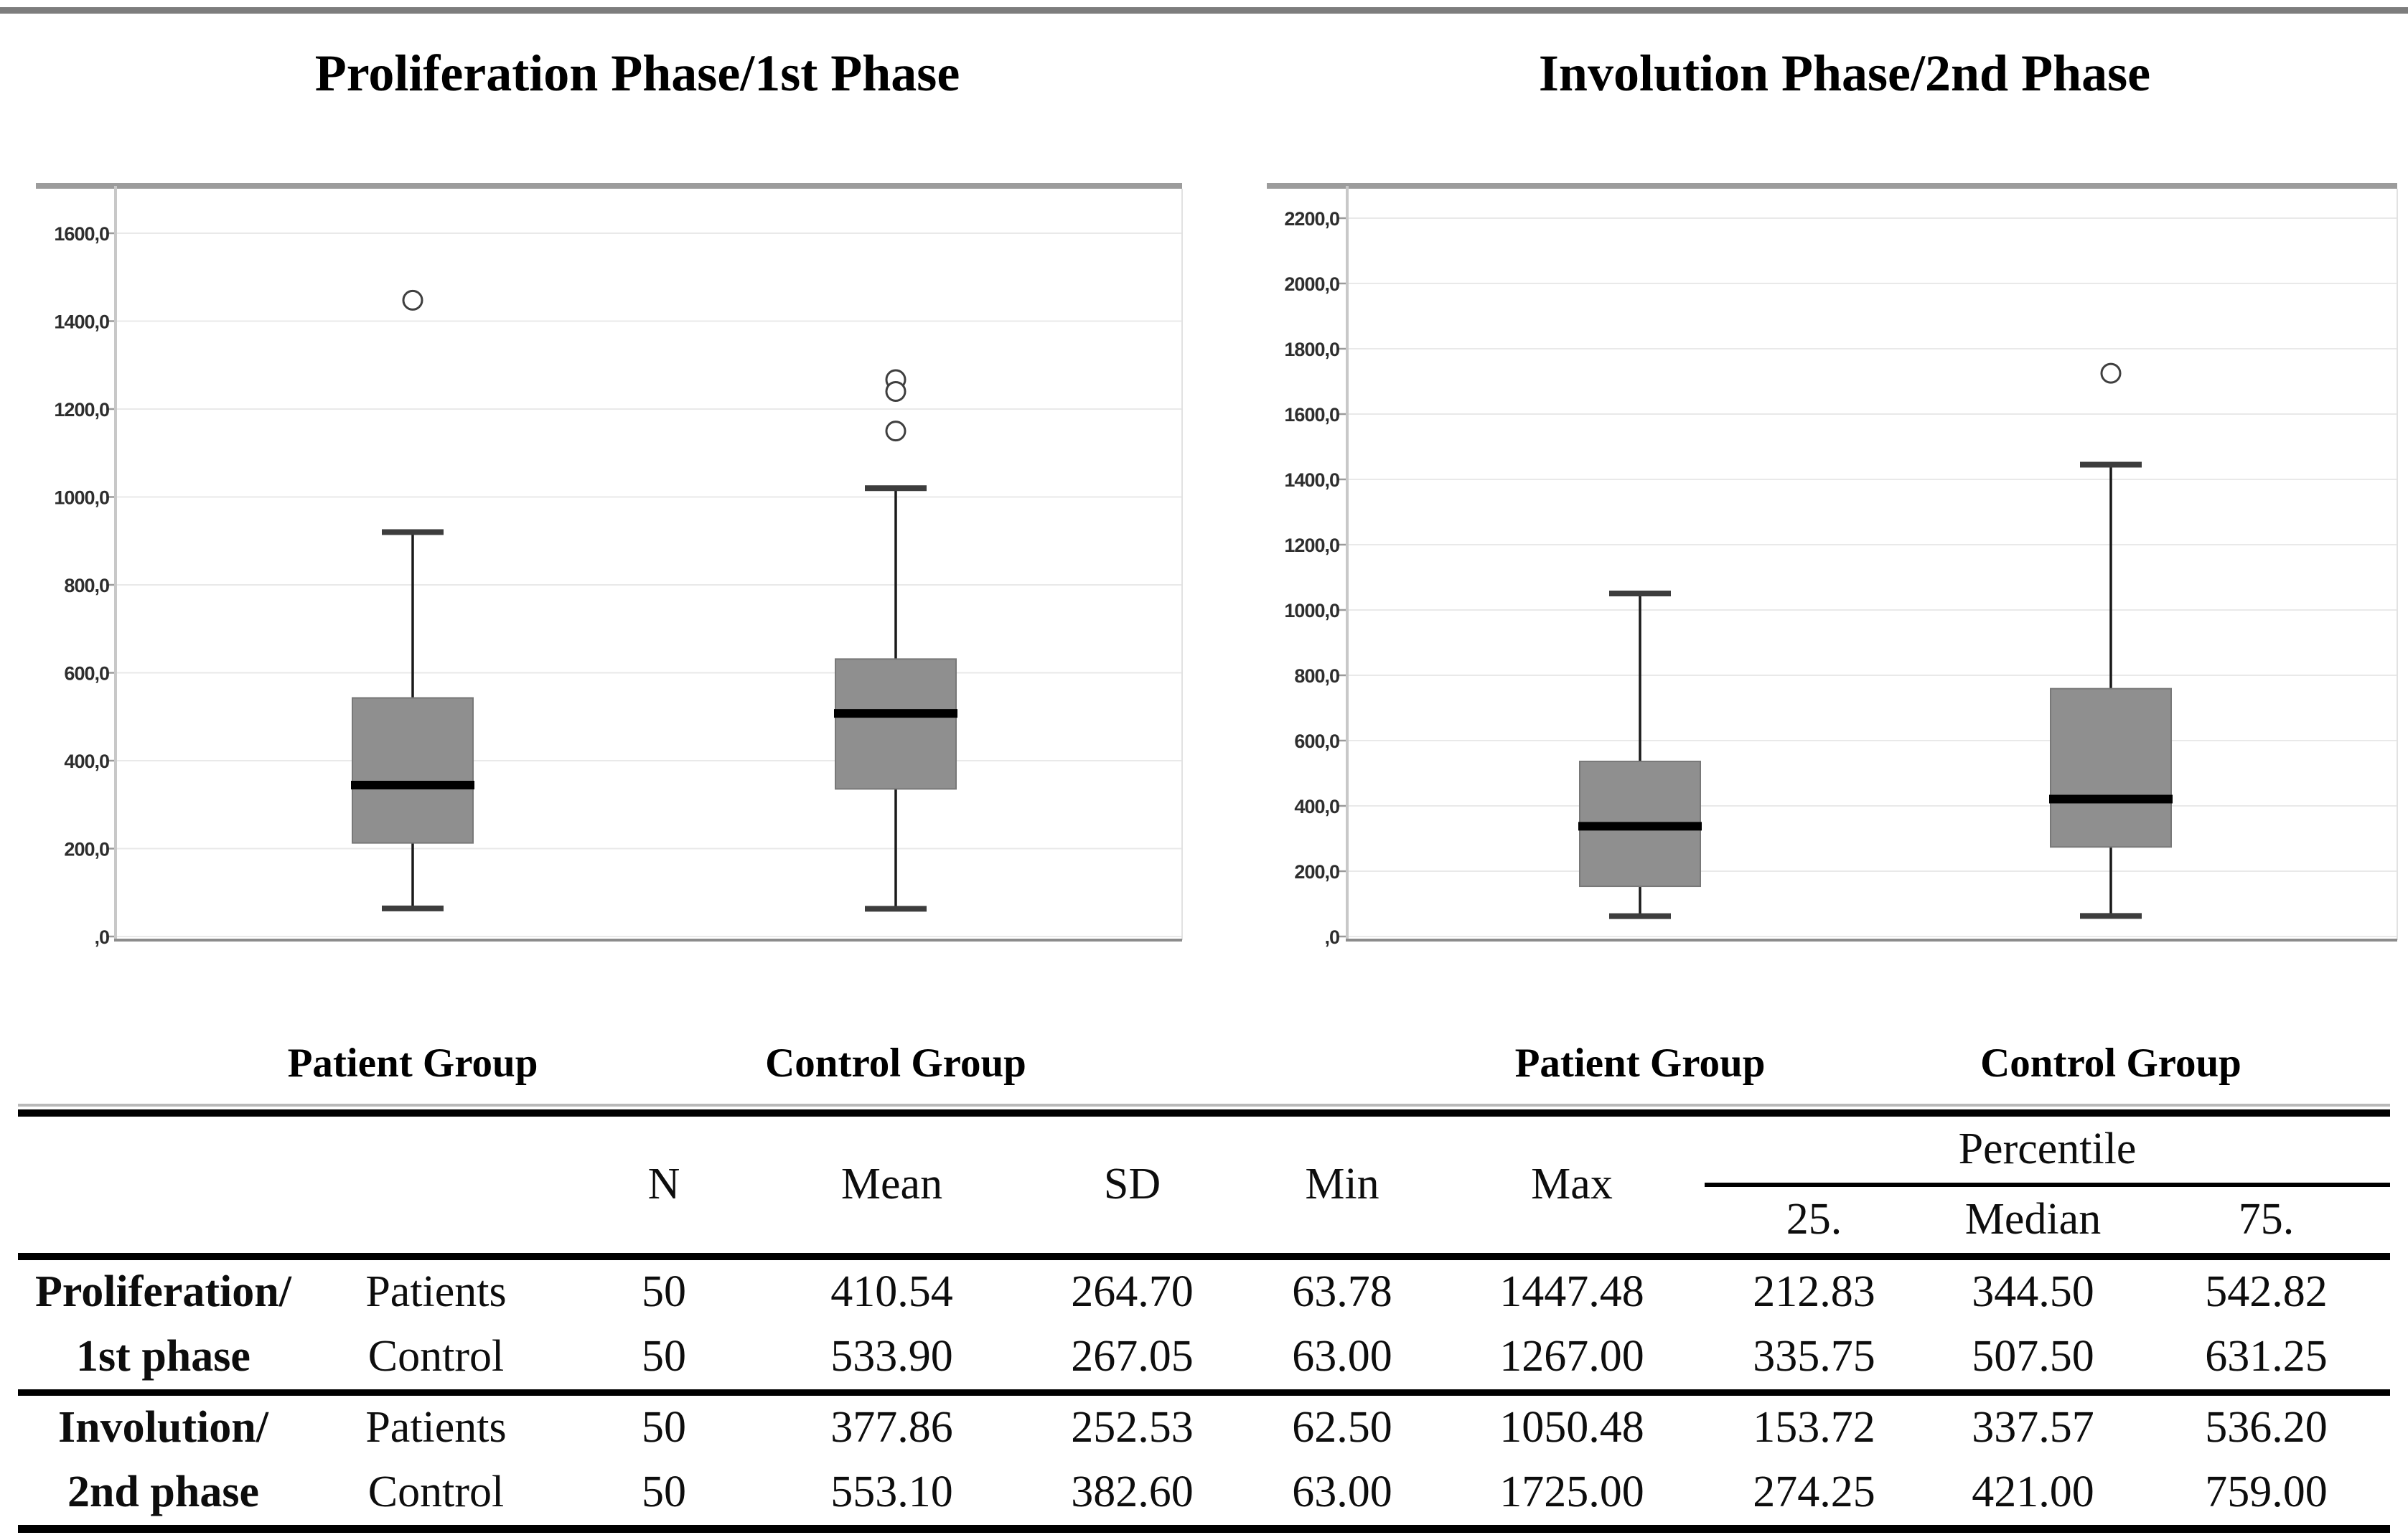 The image size is (2408, 1535). What do you see at coordinates (638, 73) in the screenshot?
I see `chart-title-proliferation: Proliferation Phase/1st Phase` at bounding box center [638, 73].